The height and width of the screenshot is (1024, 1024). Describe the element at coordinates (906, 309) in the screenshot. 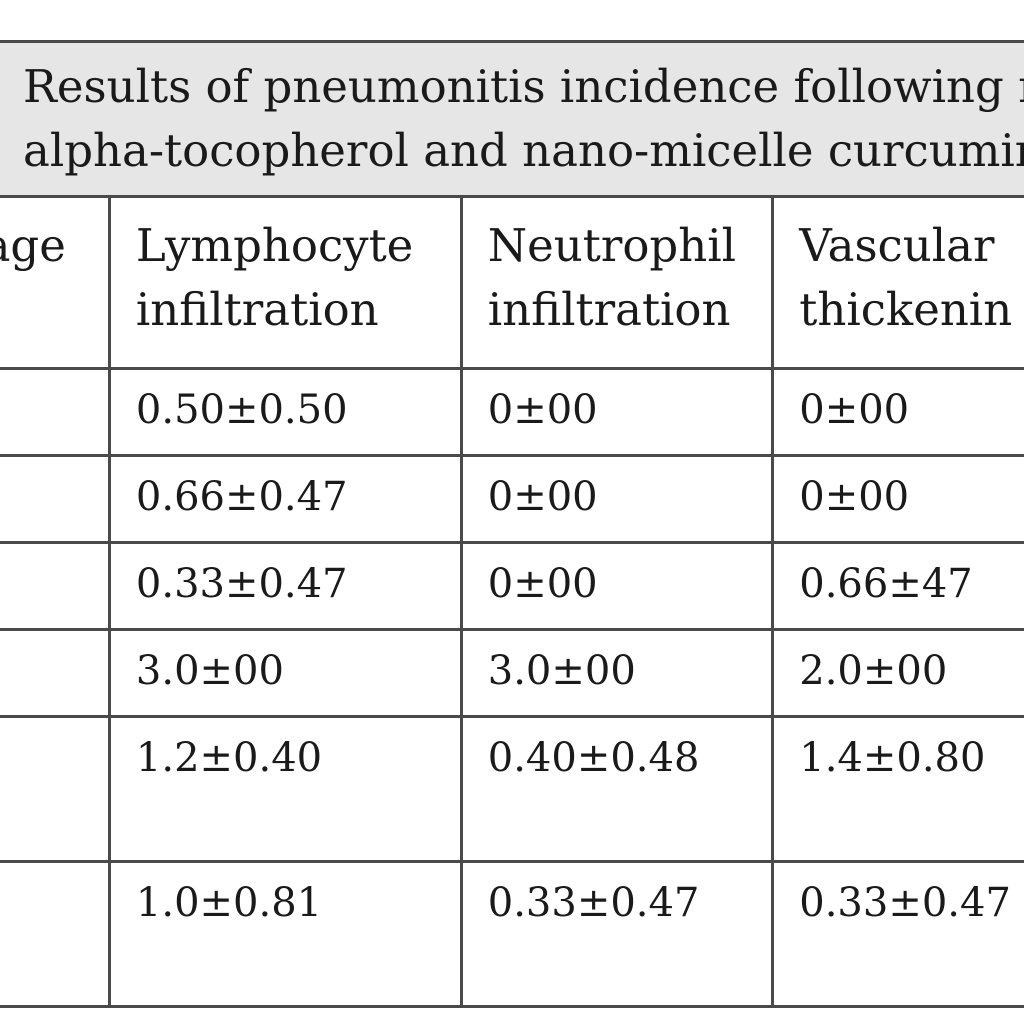

I see `header-vascular-line-2: thickenin` at that location.